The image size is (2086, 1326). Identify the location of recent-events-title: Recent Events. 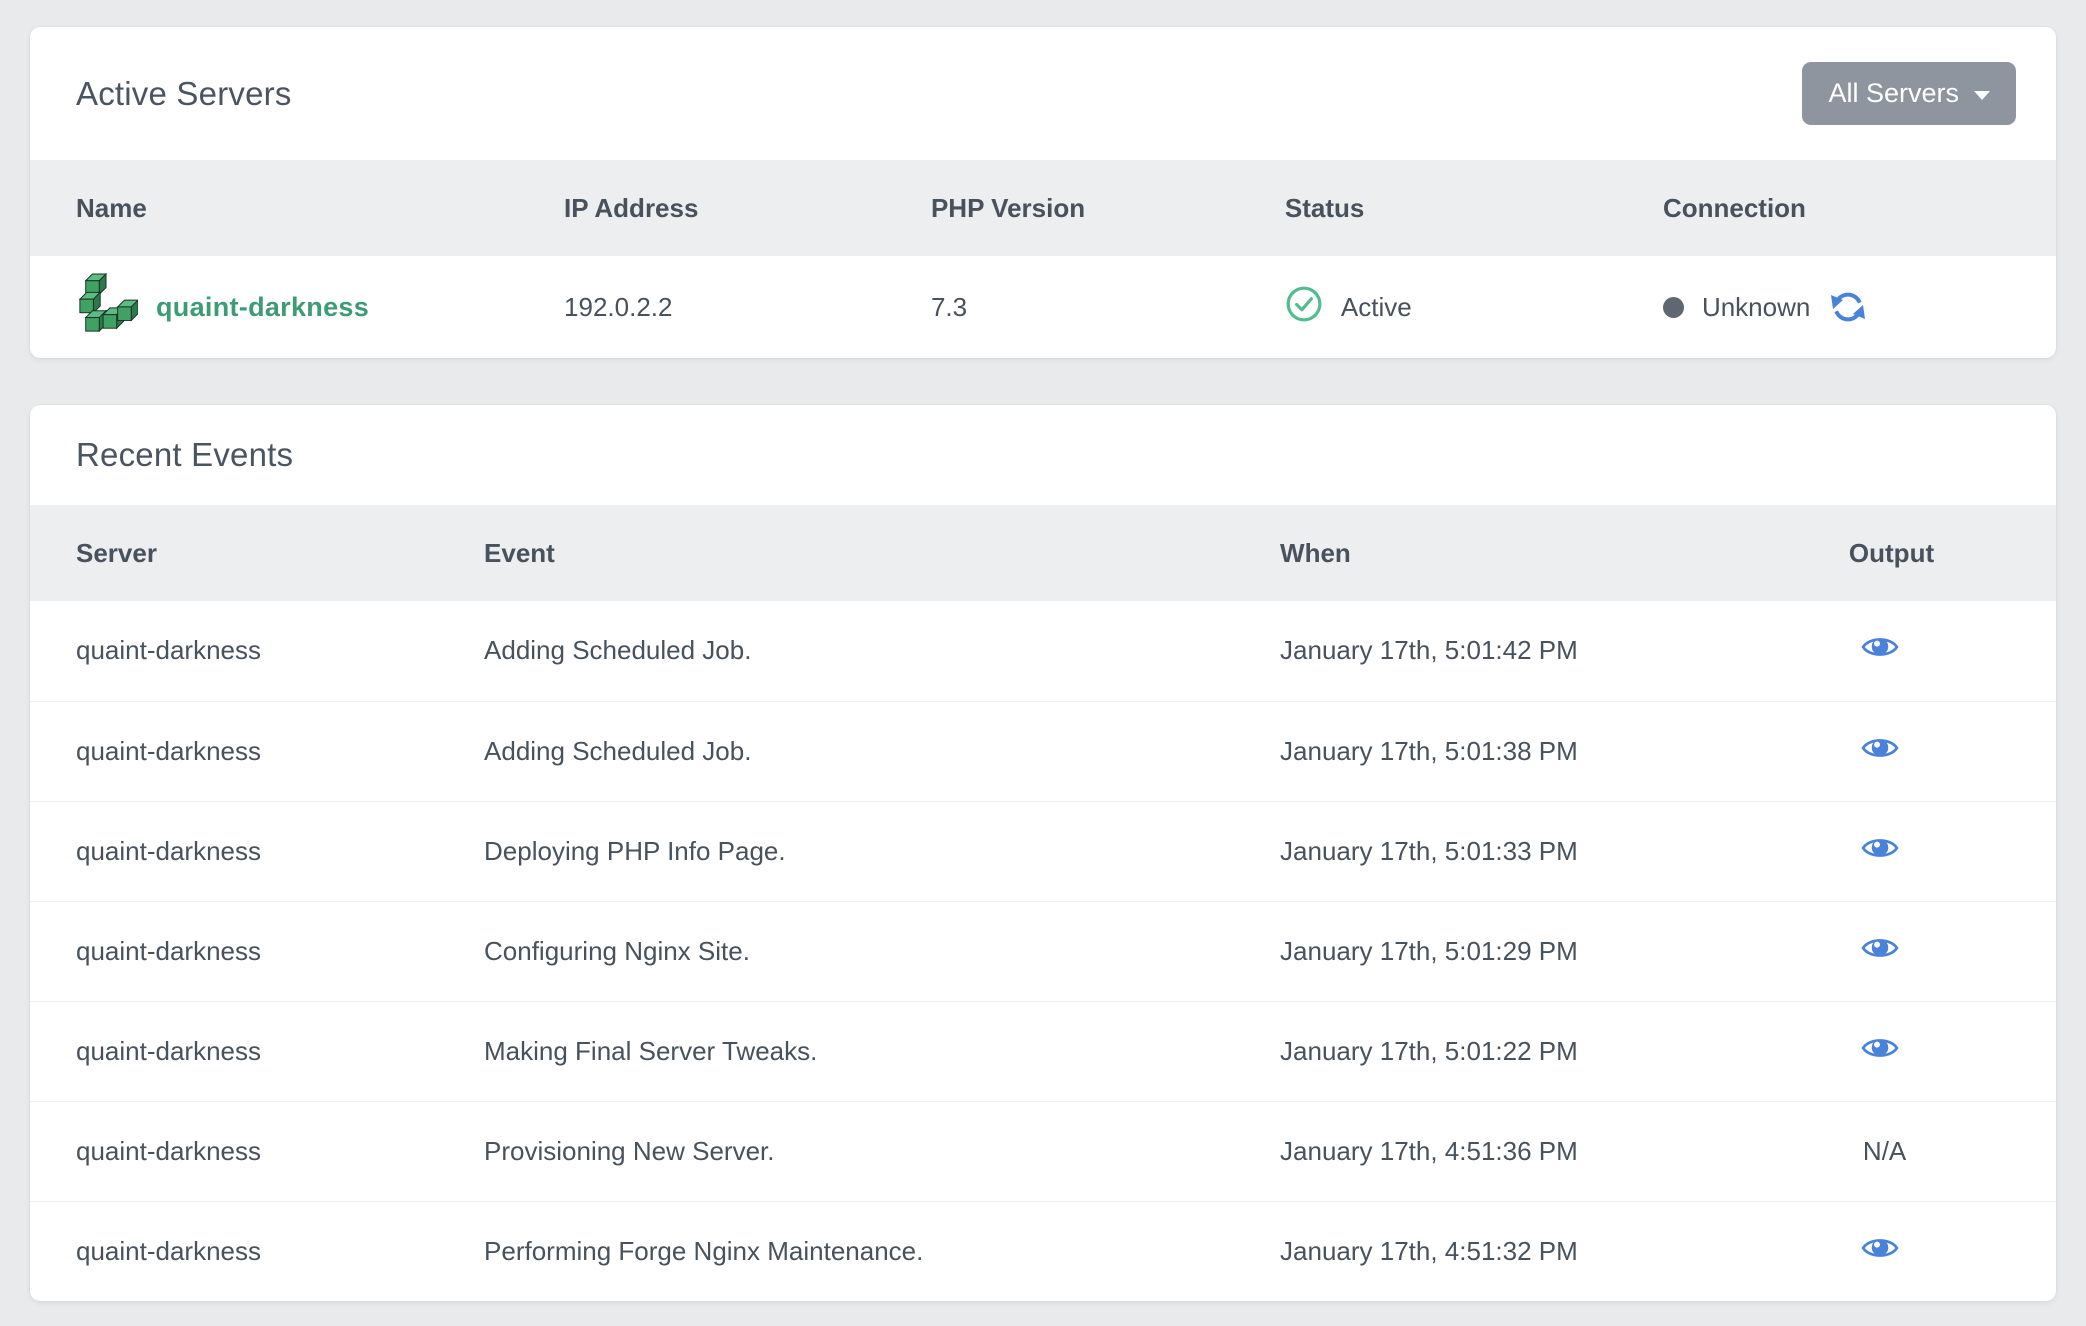
(185, 454).